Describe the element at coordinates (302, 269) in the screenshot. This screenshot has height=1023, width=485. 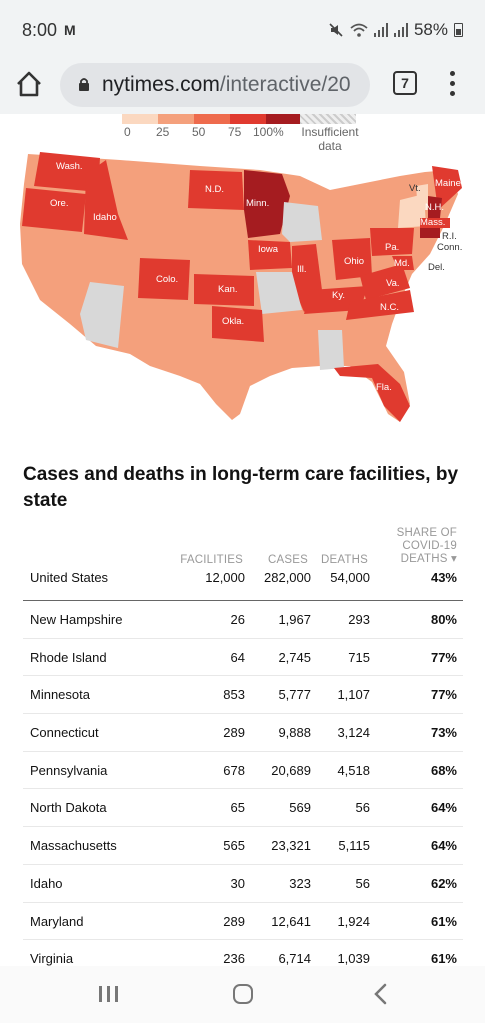
I see `map-label: Ill.` at that location.